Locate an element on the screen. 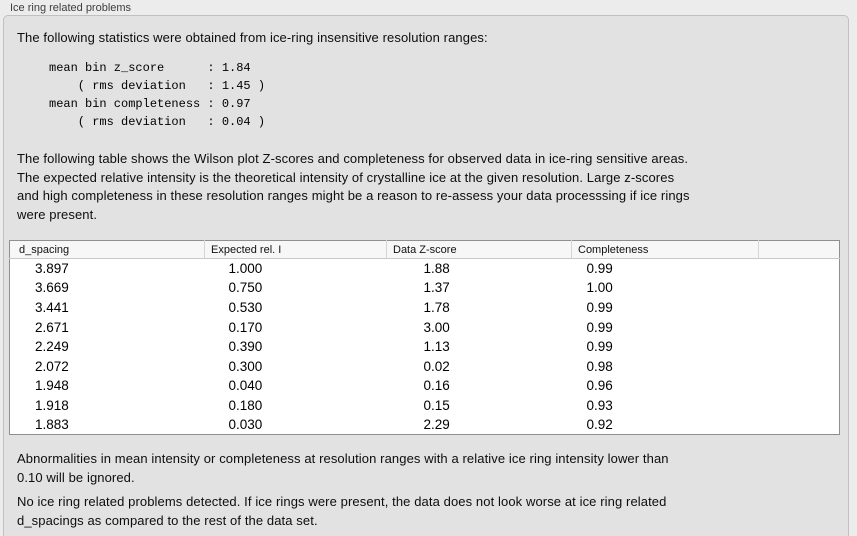 This screenshot has height=536, width=857. table-cell: 2.072 is located at coordinates (52, 366).